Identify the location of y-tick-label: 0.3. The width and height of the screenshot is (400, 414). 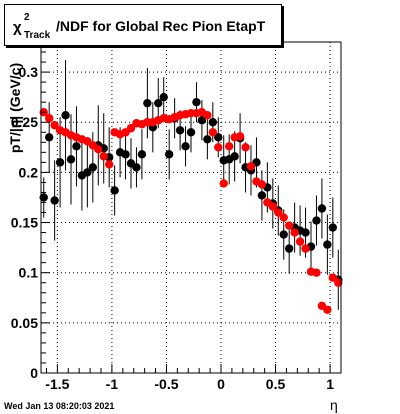
(29, 72).